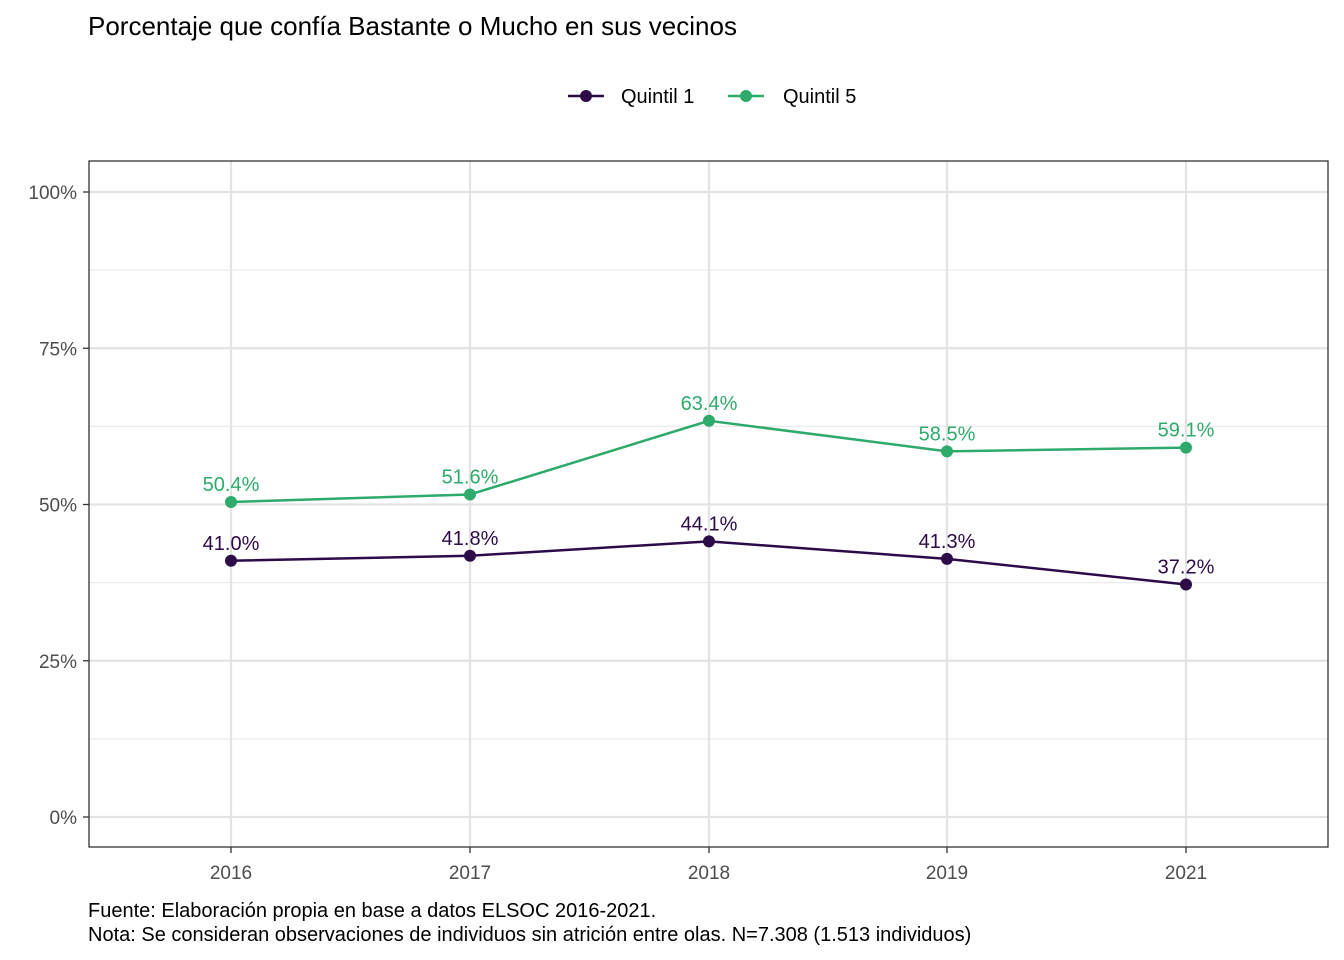  I want to click on y-tick-label: 50%, so click(58, 506).